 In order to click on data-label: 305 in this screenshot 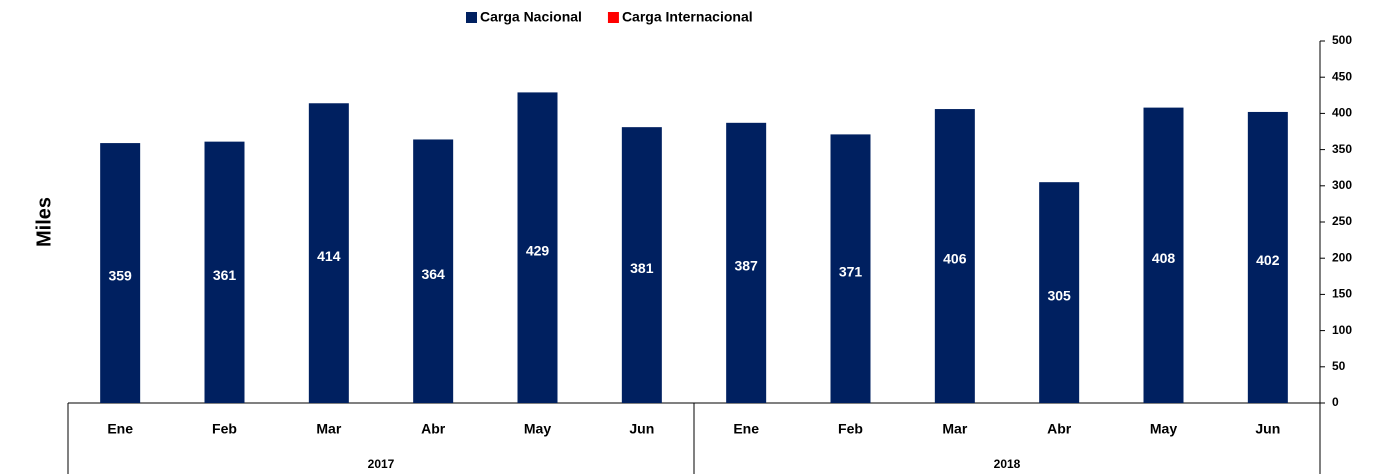, I will do `click(1059, 295)`.